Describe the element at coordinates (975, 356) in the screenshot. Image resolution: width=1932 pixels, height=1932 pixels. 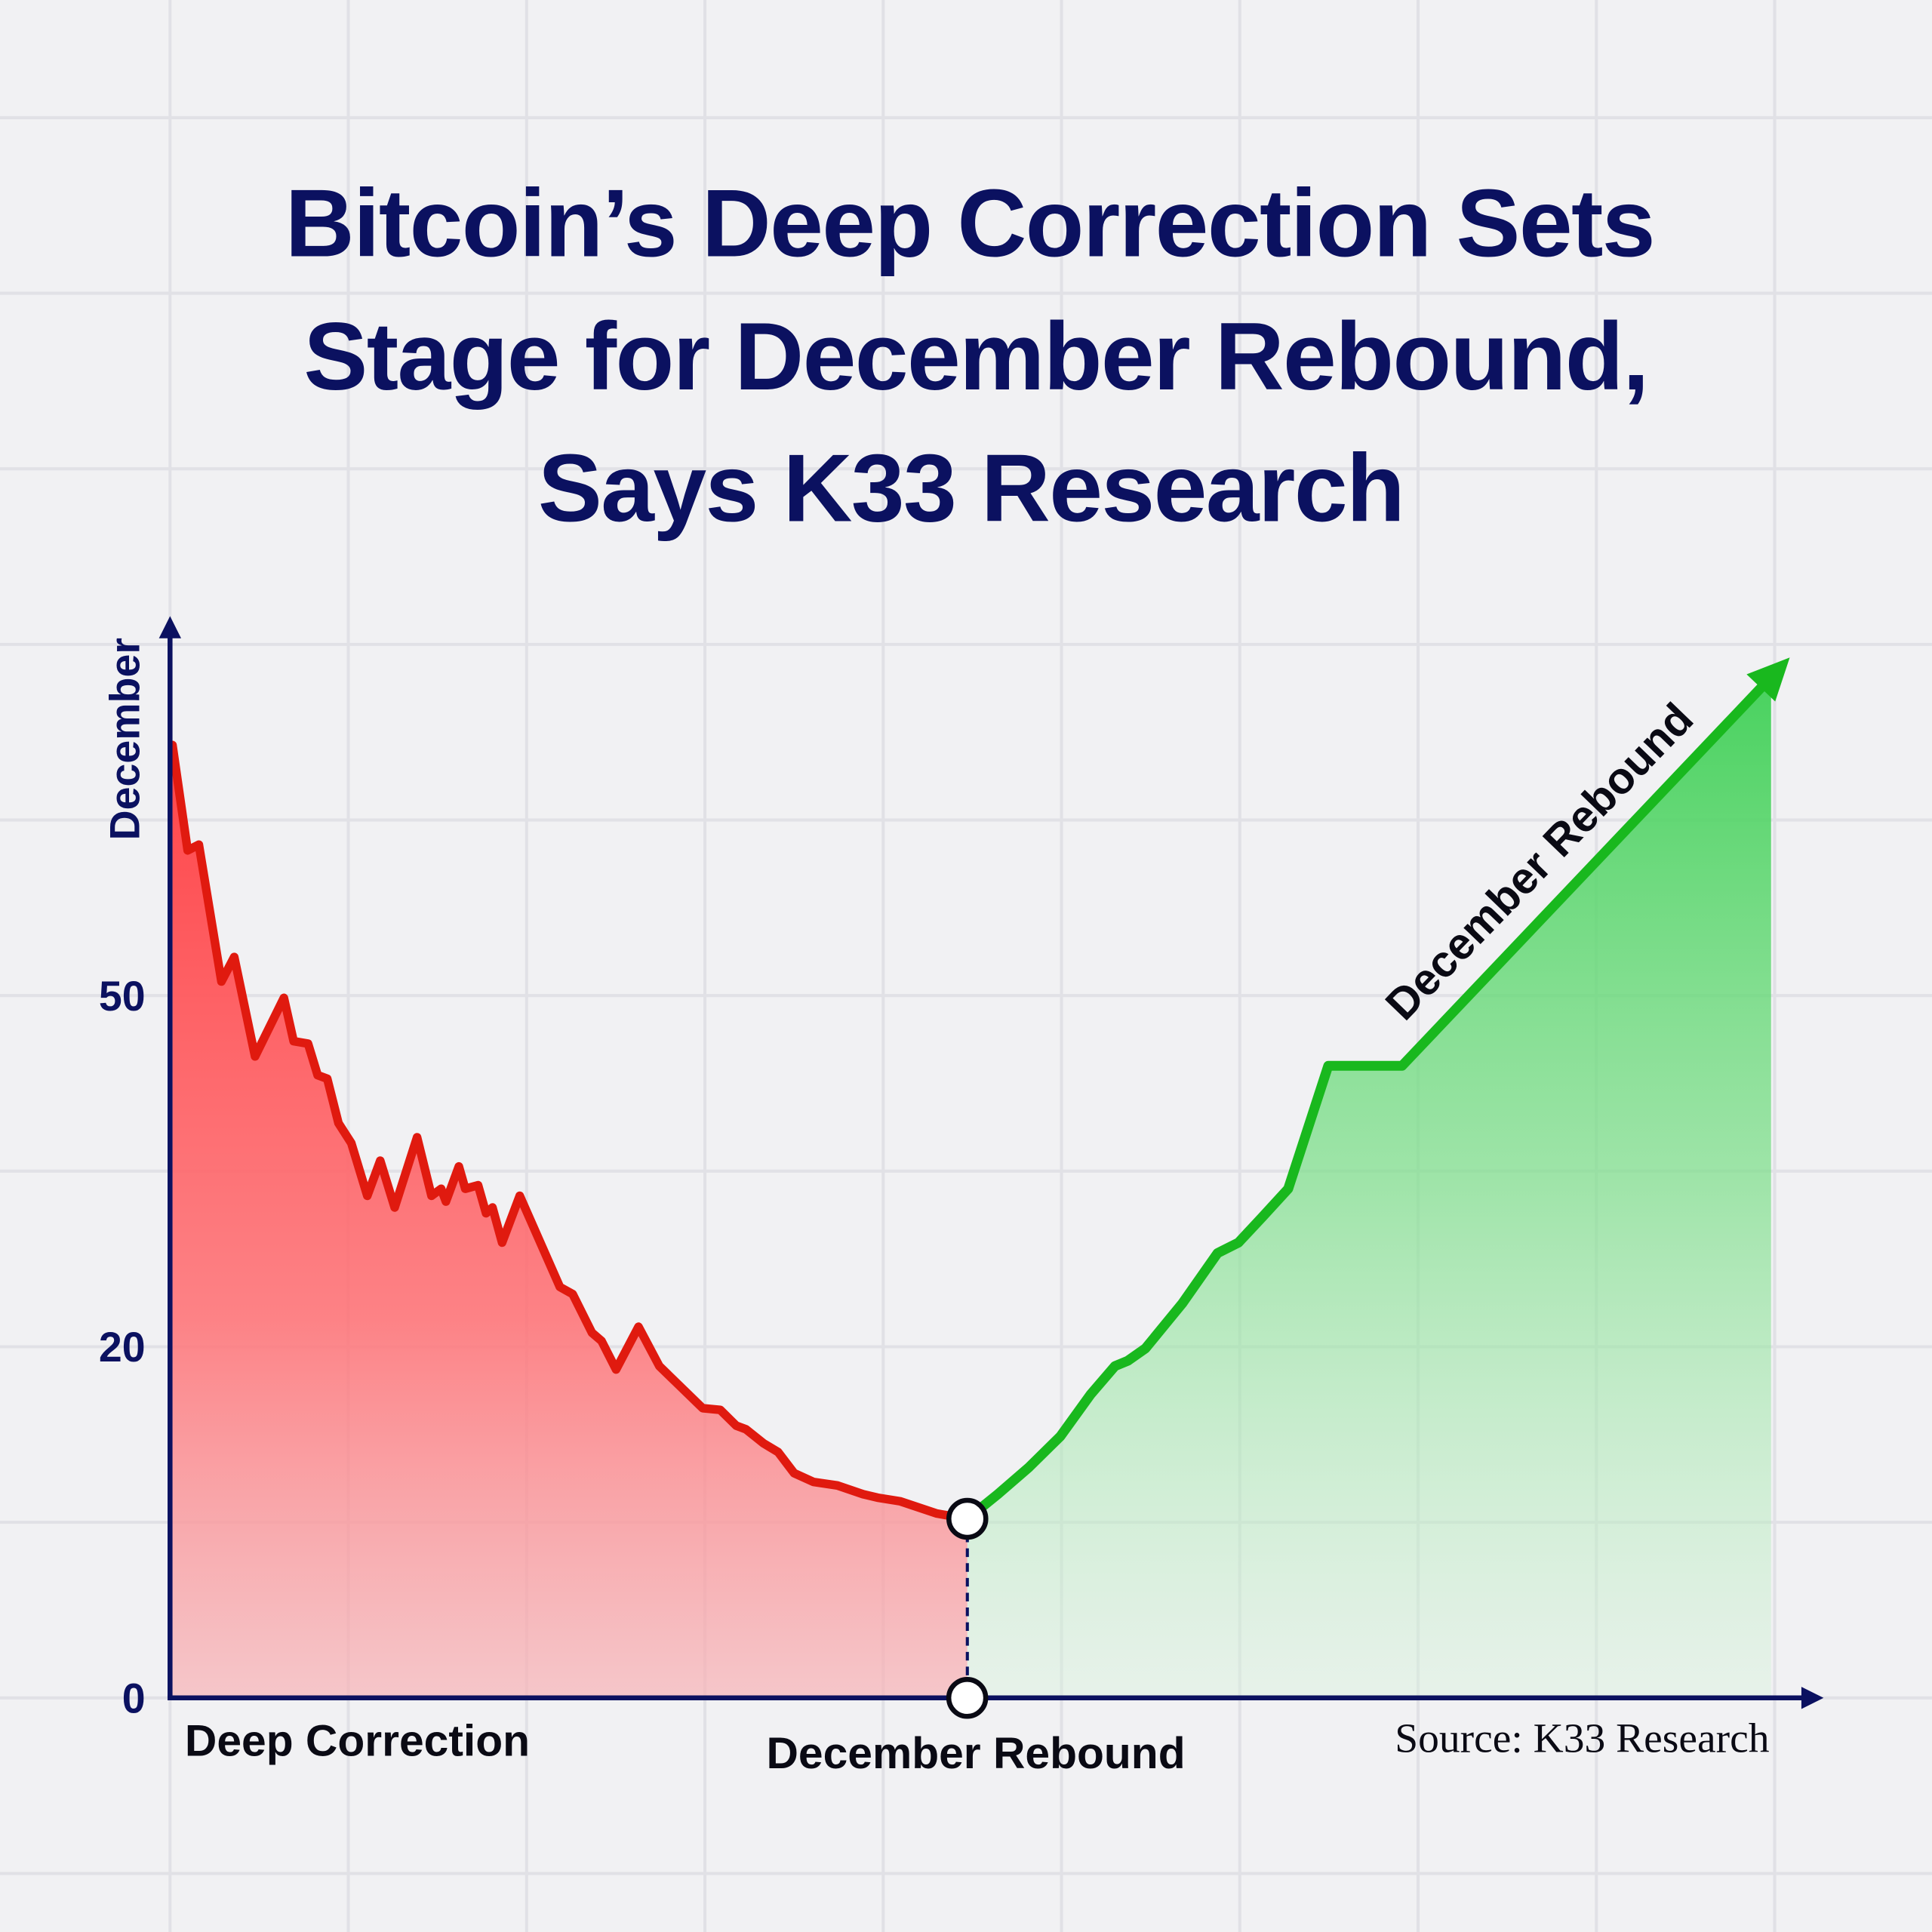
I see `title-line-2: Stage for December Rebound,` at that location.